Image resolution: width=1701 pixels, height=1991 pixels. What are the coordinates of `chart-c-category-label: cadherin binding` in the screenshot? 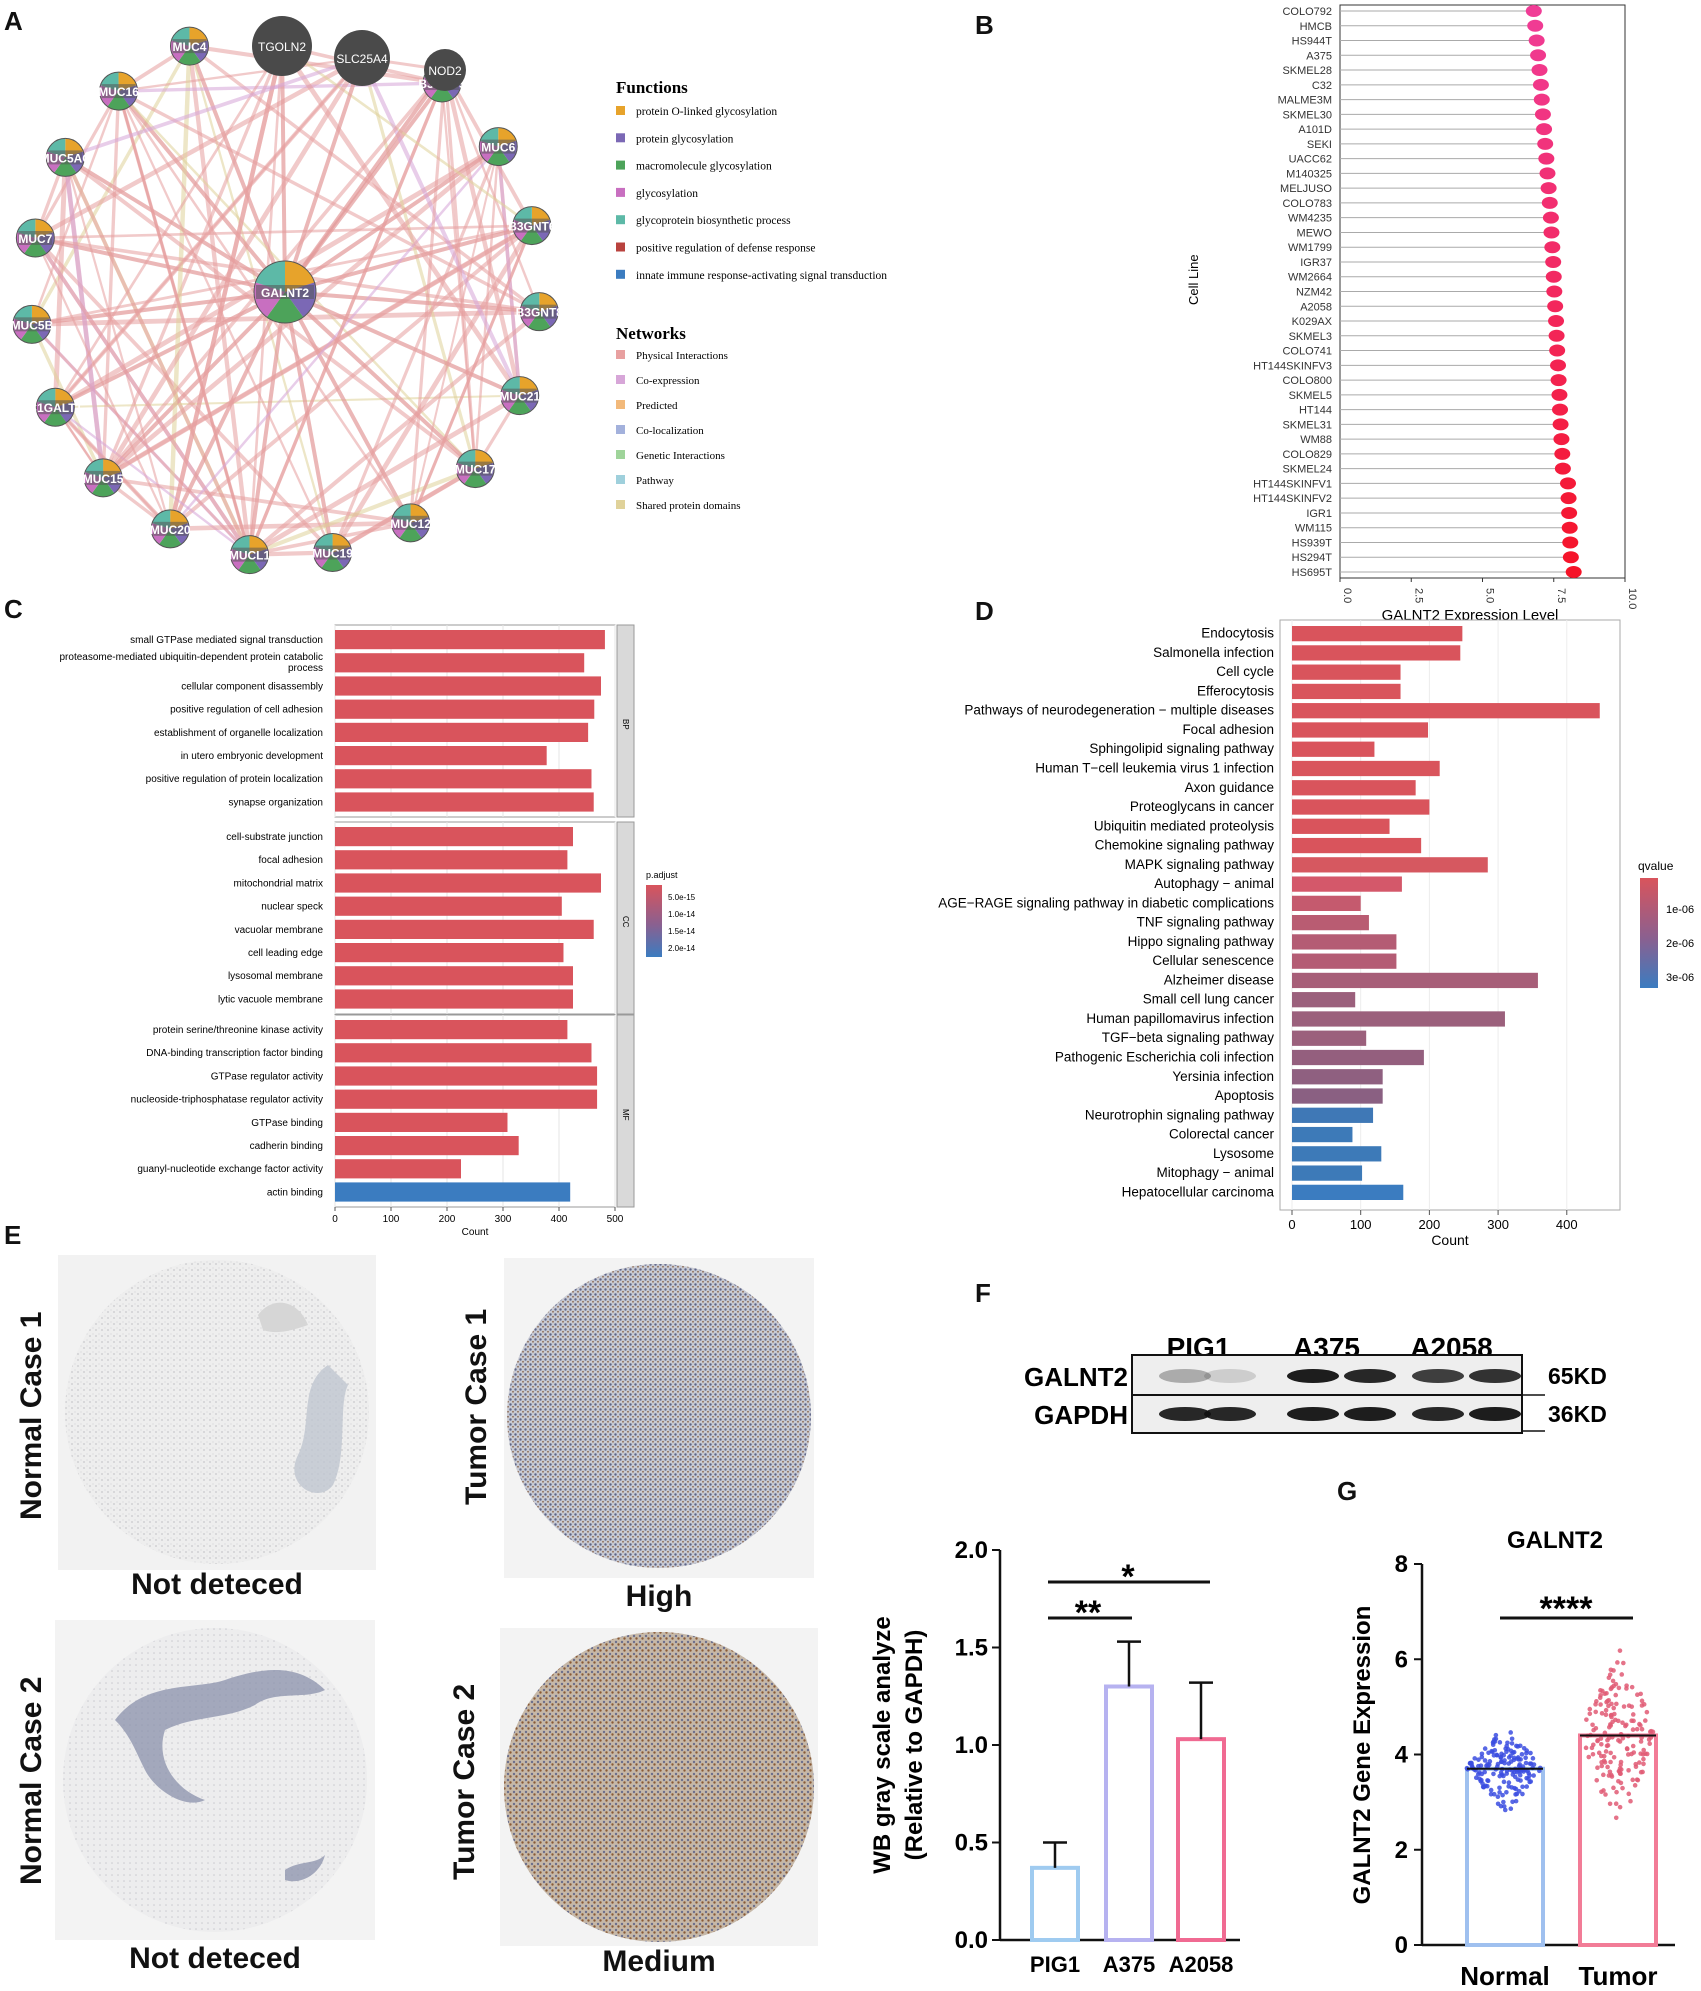 It's located at (286, 1146).